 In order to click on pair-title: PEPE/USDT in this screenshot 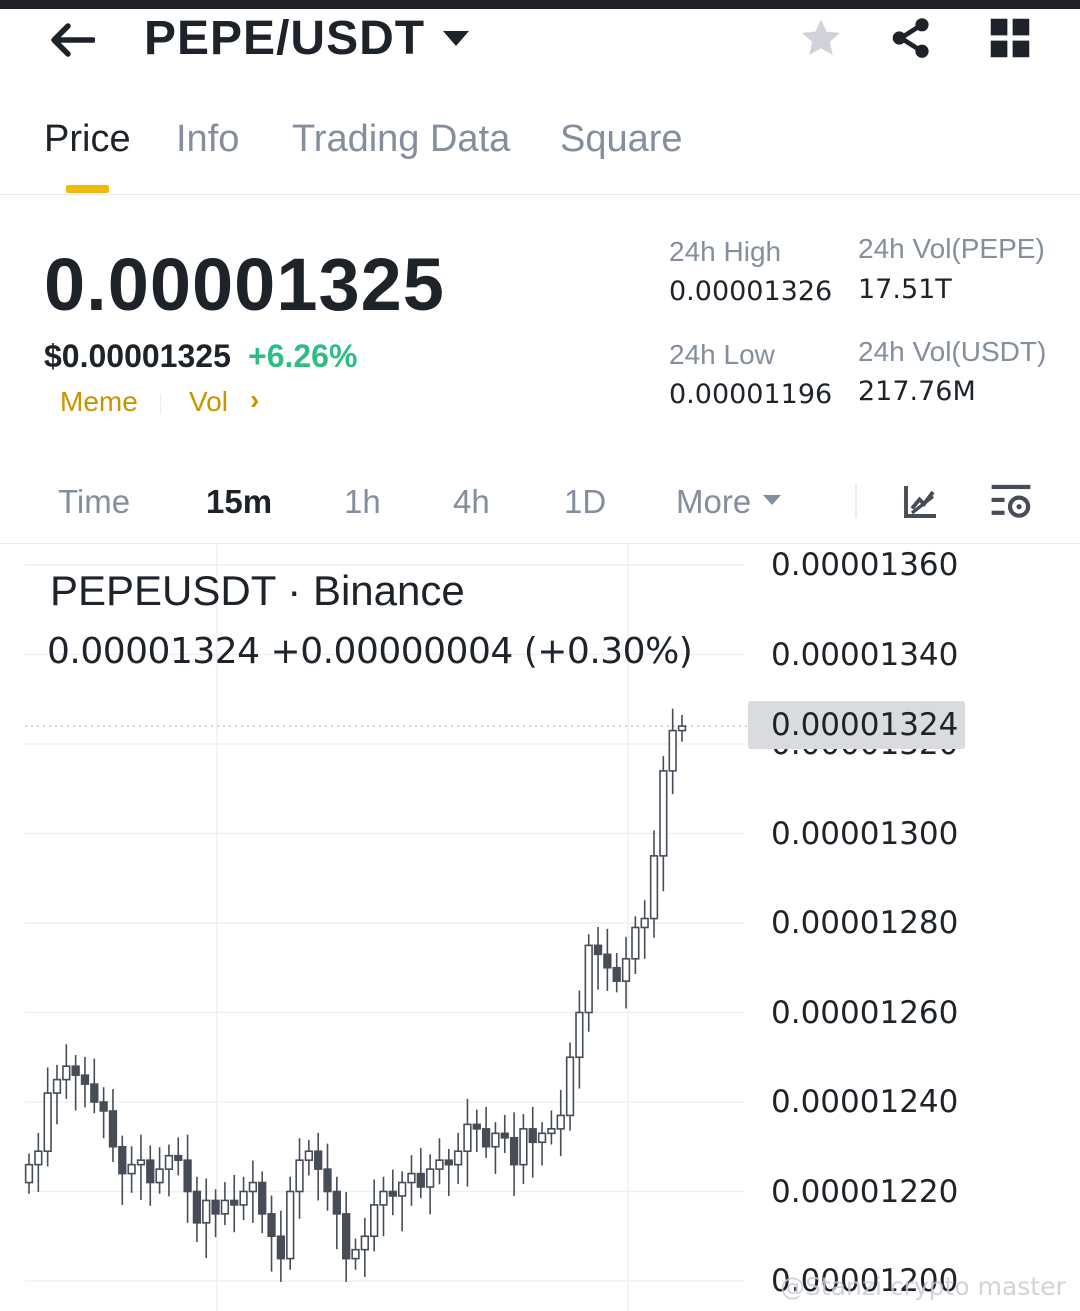, I will do `click(285, 38)`.